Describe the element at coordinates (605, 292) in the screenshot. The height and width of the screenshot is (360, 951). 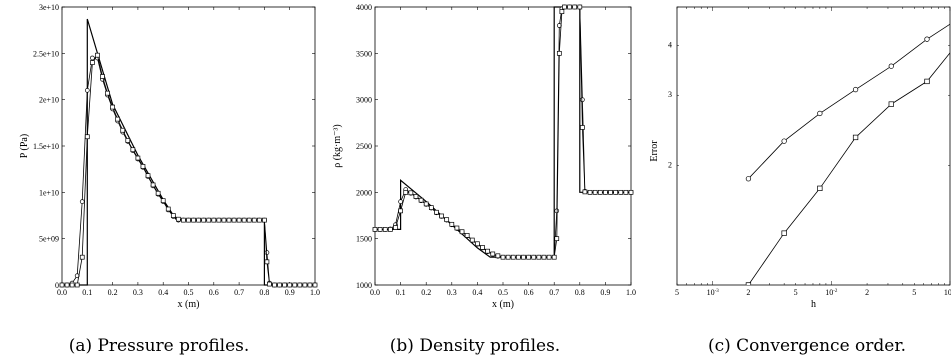
I see `x-tick-label: 0.9` at that location.